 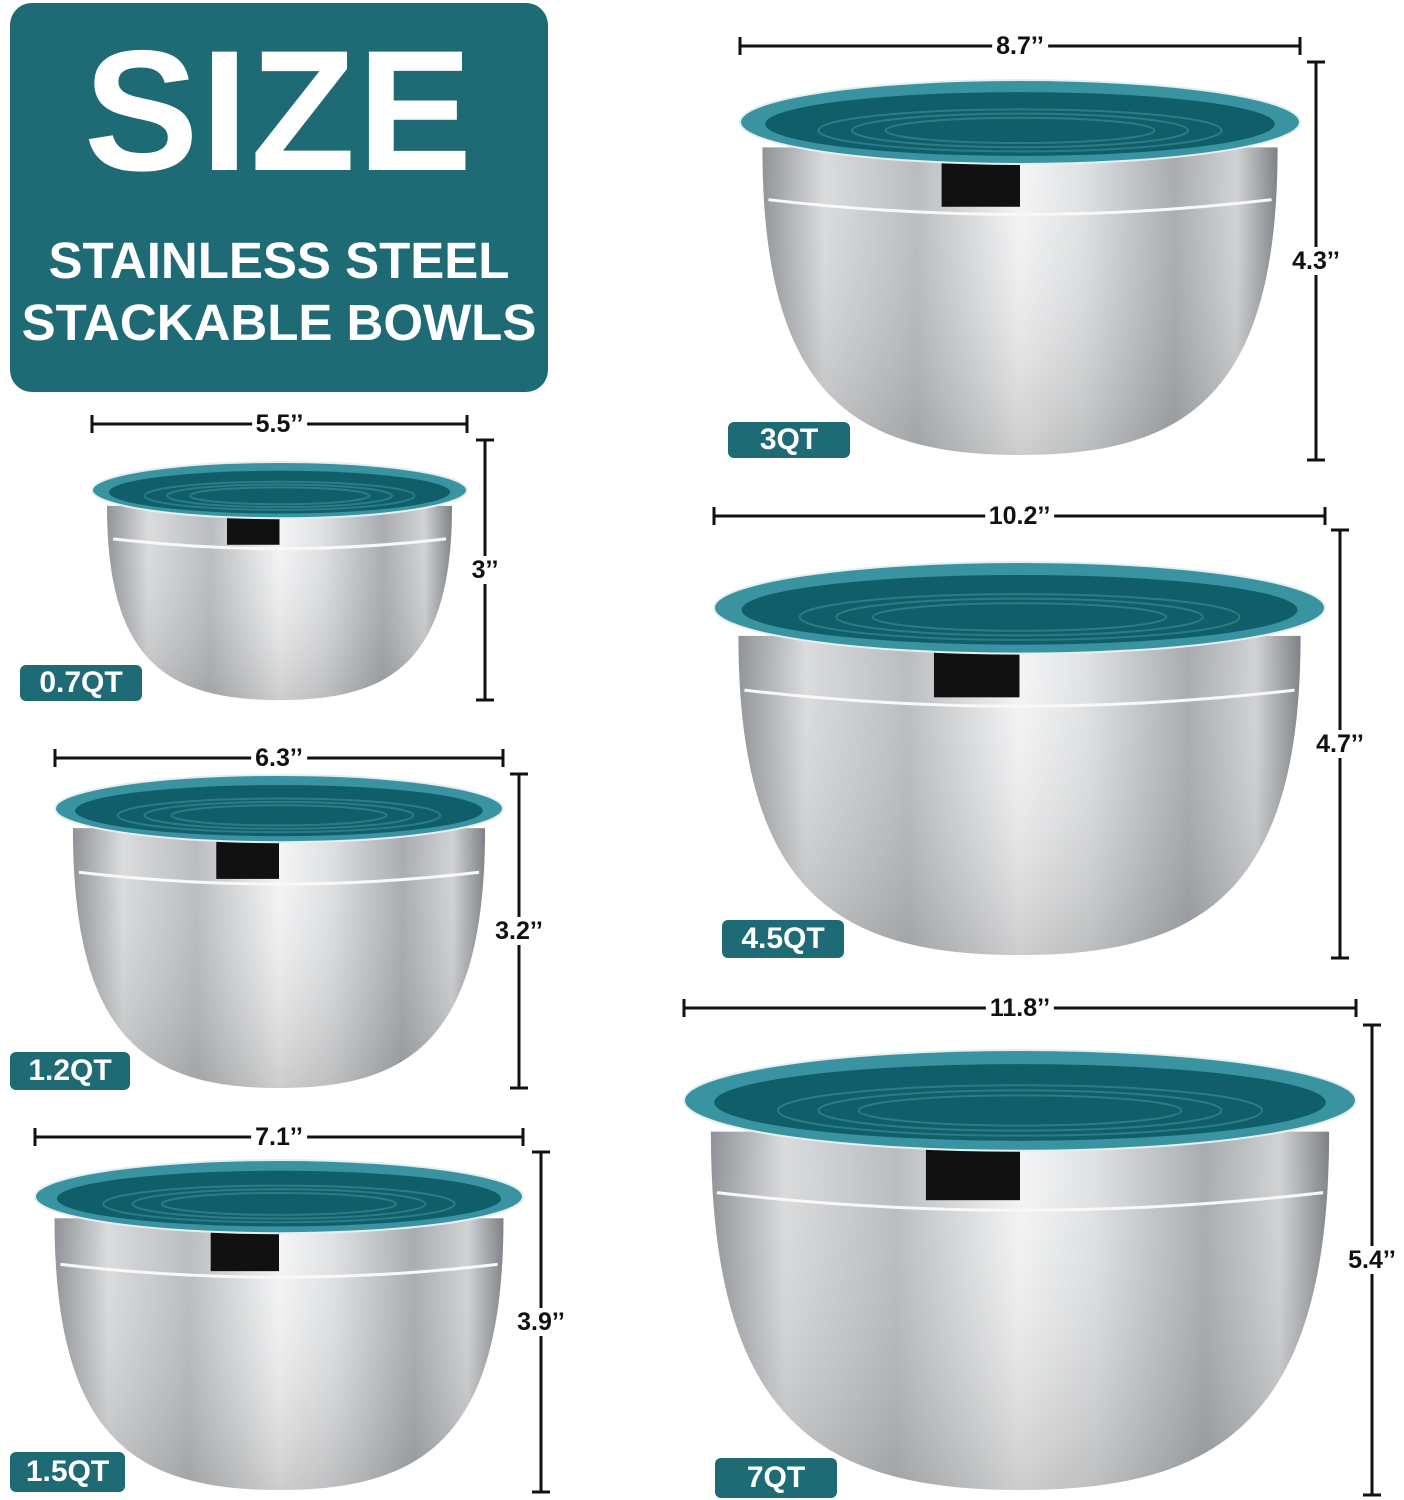 What do you see at coordinates (1020, 1008) in the screenshot?
I see `diameter-label: 11.8’’` at bounding box center [1020, 1008].